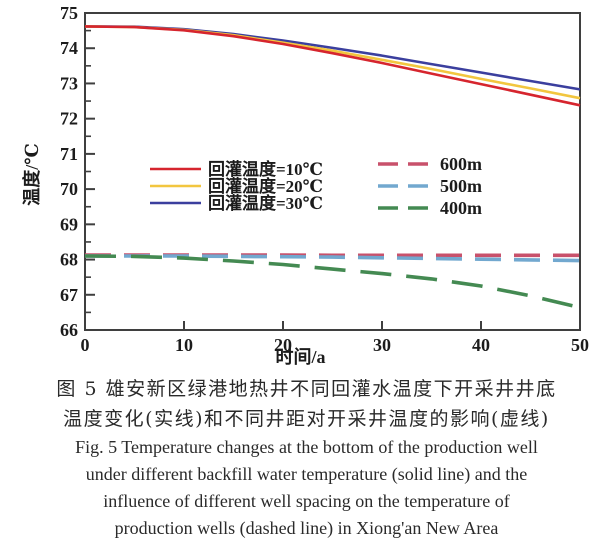  Describe the element at coordinates (265, 186) in the screenshot. I see `legend-solid-label: 回灌温度=20℃` at that location.